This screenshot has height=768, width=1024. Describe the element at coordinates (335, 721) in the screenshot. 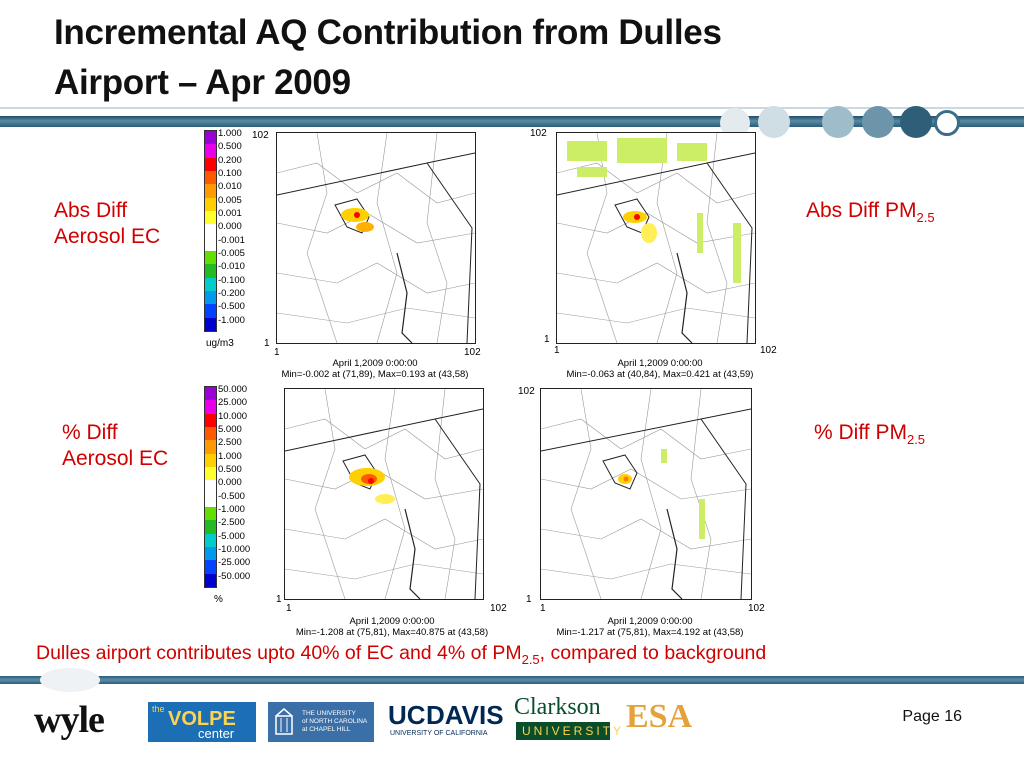

I see `unc-line: of NORTH CAROLINA` at that location.